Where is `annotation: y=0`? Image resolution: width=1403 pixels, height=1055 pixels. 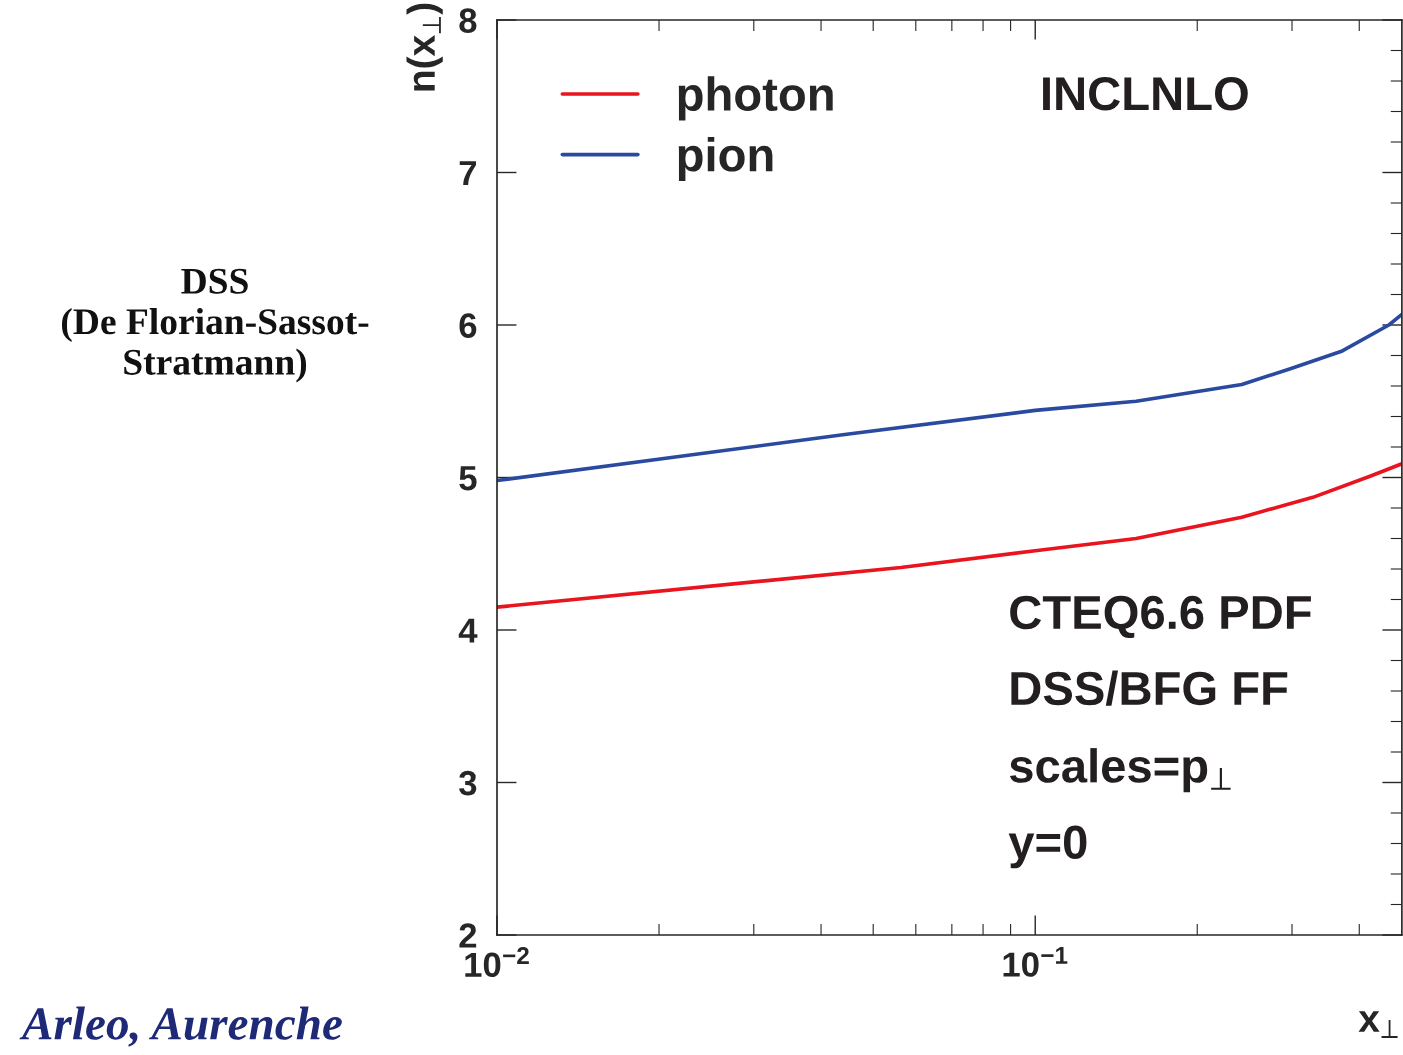 annotation: y=0 is located at coordinates (1047, 847).